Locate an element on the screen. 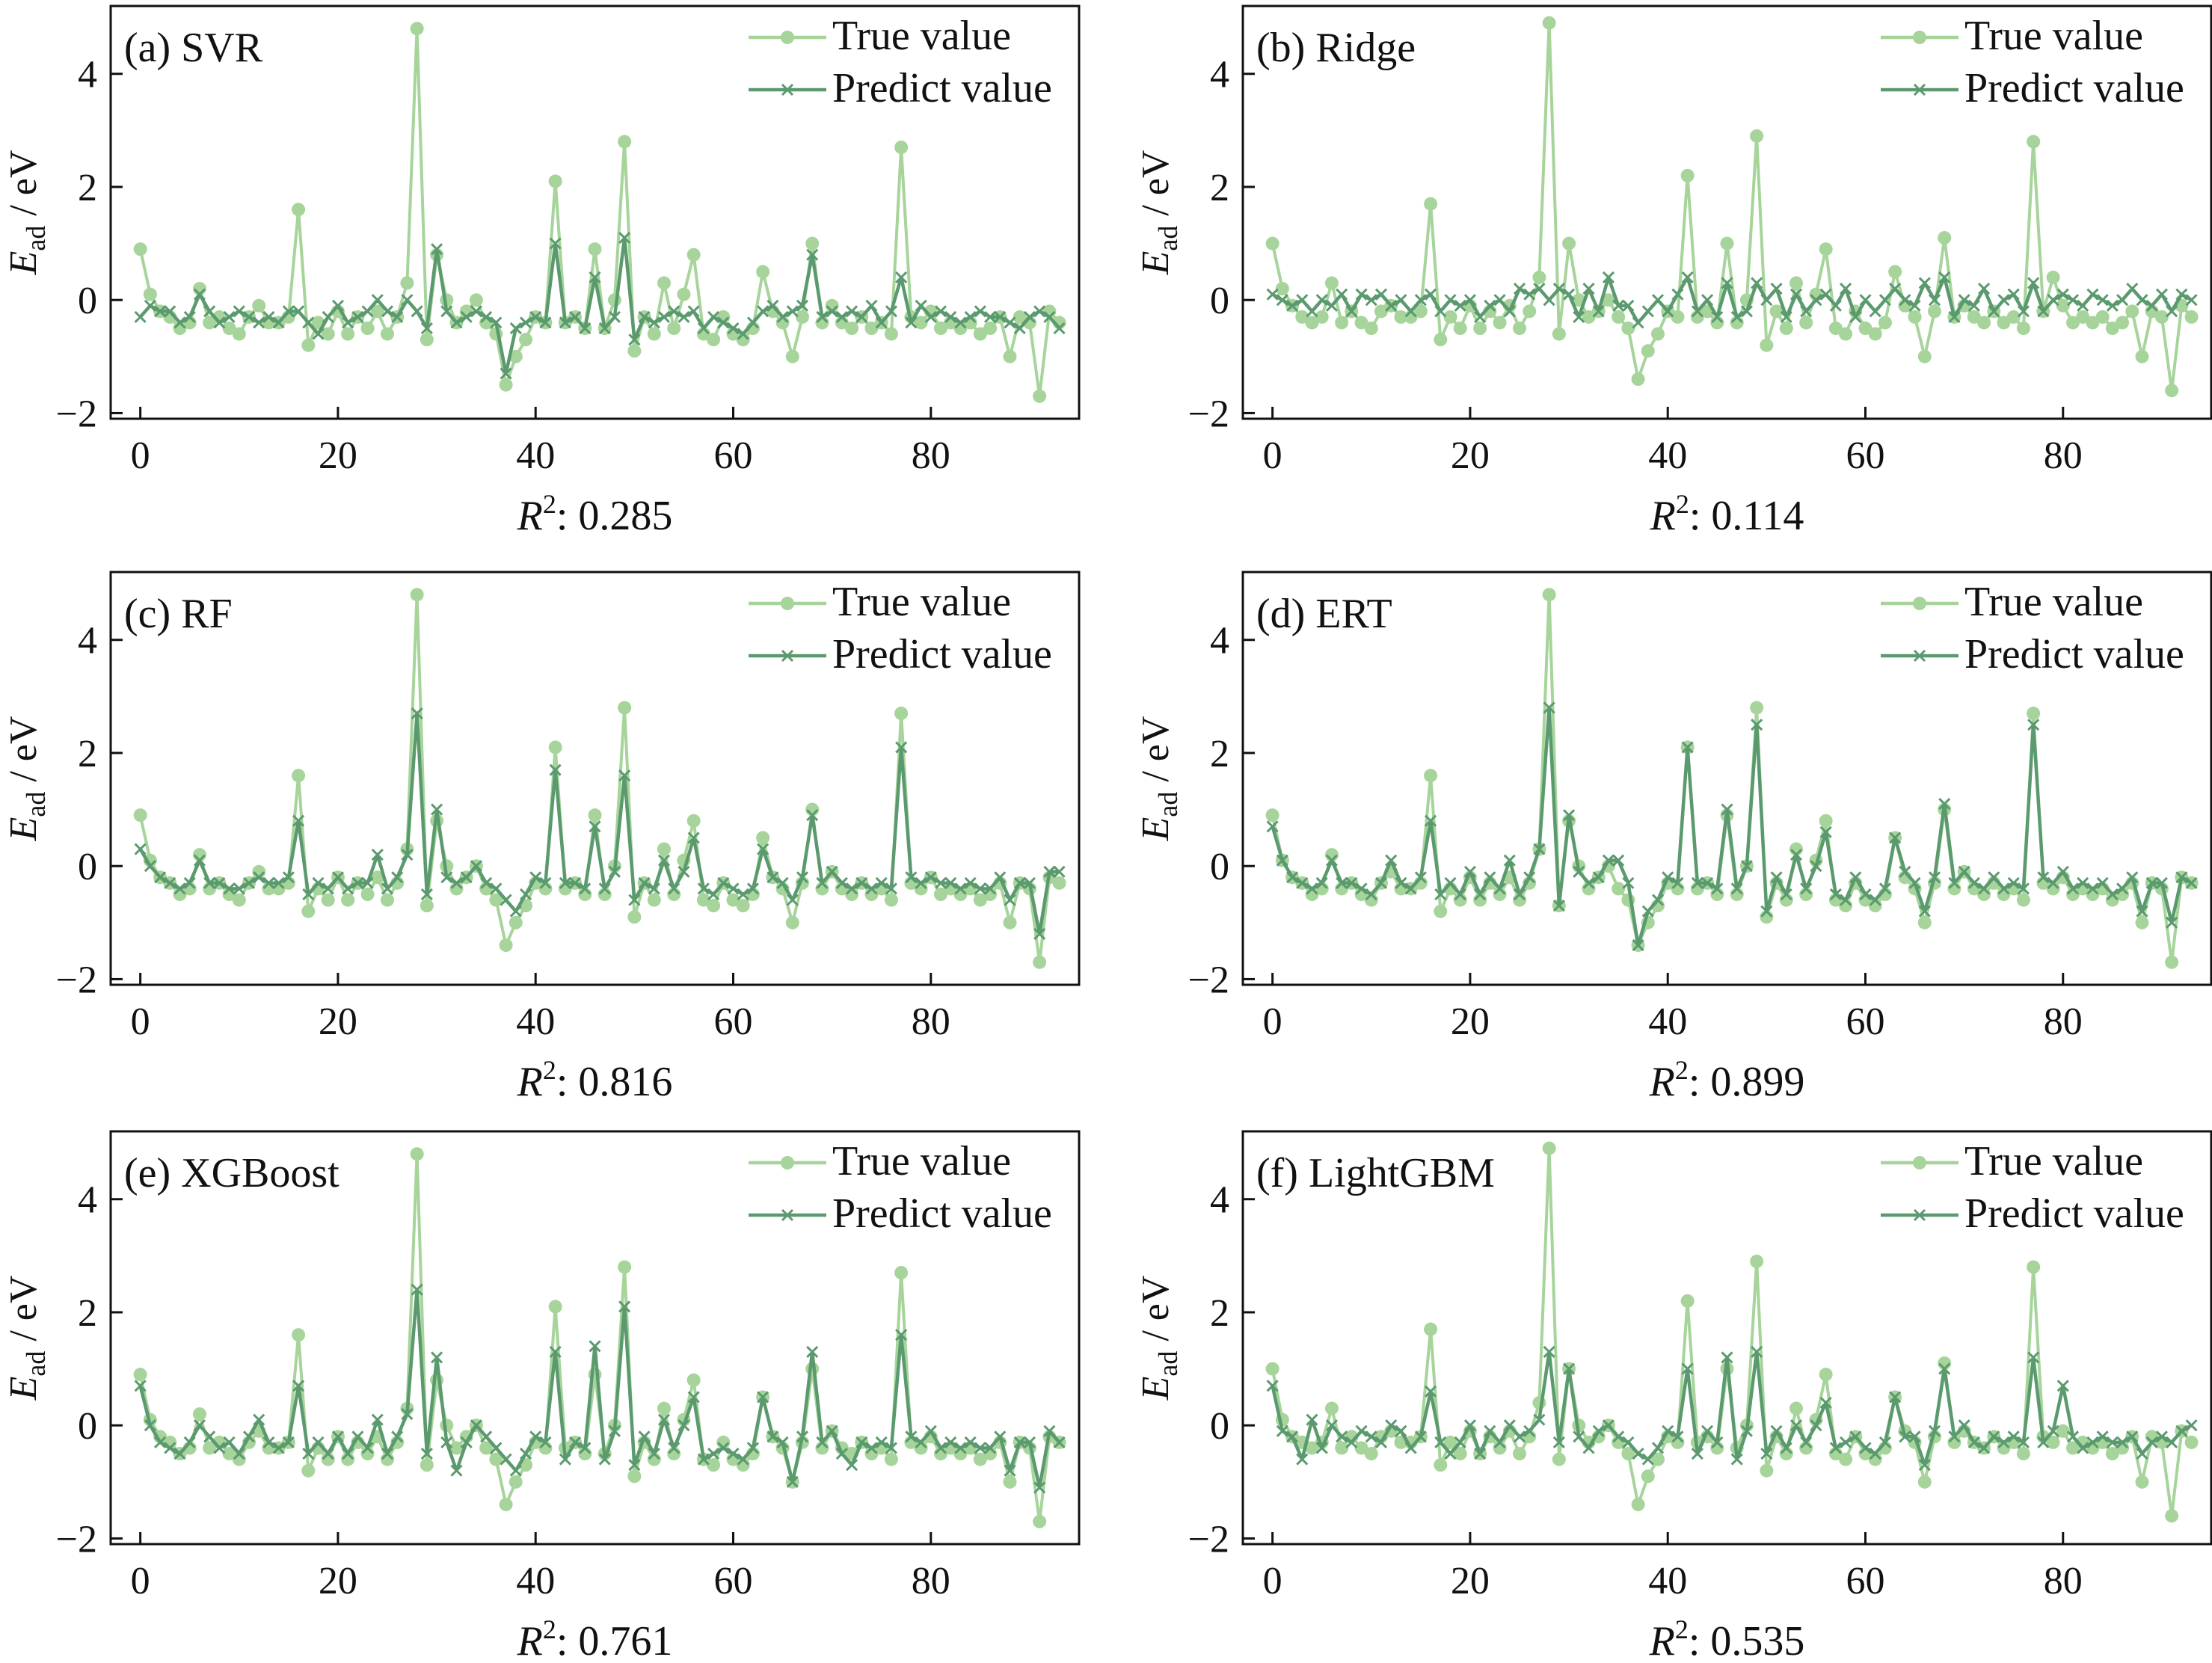  plot-frame is located at coordinates (1726, 1338).